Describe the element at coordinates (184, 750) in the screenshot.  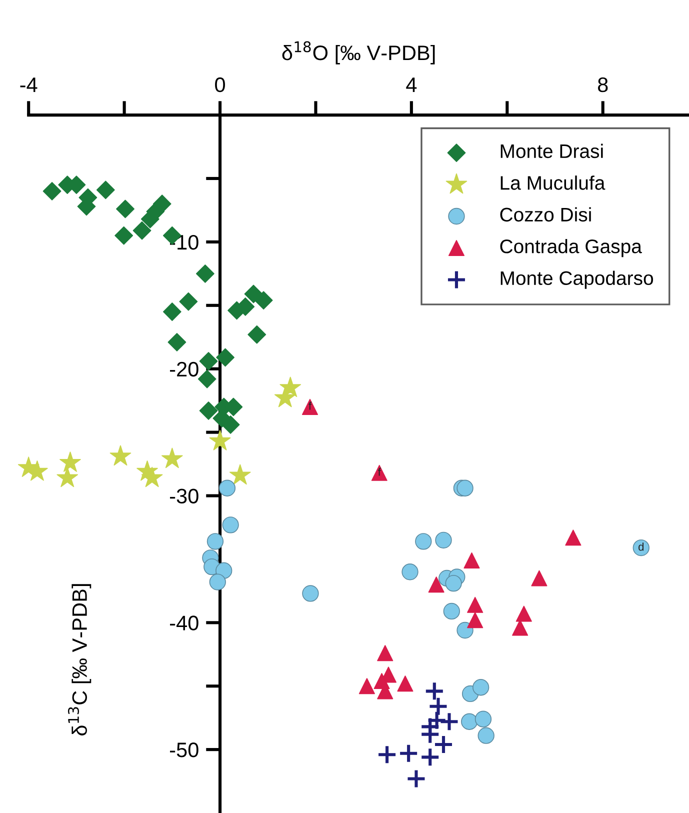
I see `y-tick-label: -50` at that location.